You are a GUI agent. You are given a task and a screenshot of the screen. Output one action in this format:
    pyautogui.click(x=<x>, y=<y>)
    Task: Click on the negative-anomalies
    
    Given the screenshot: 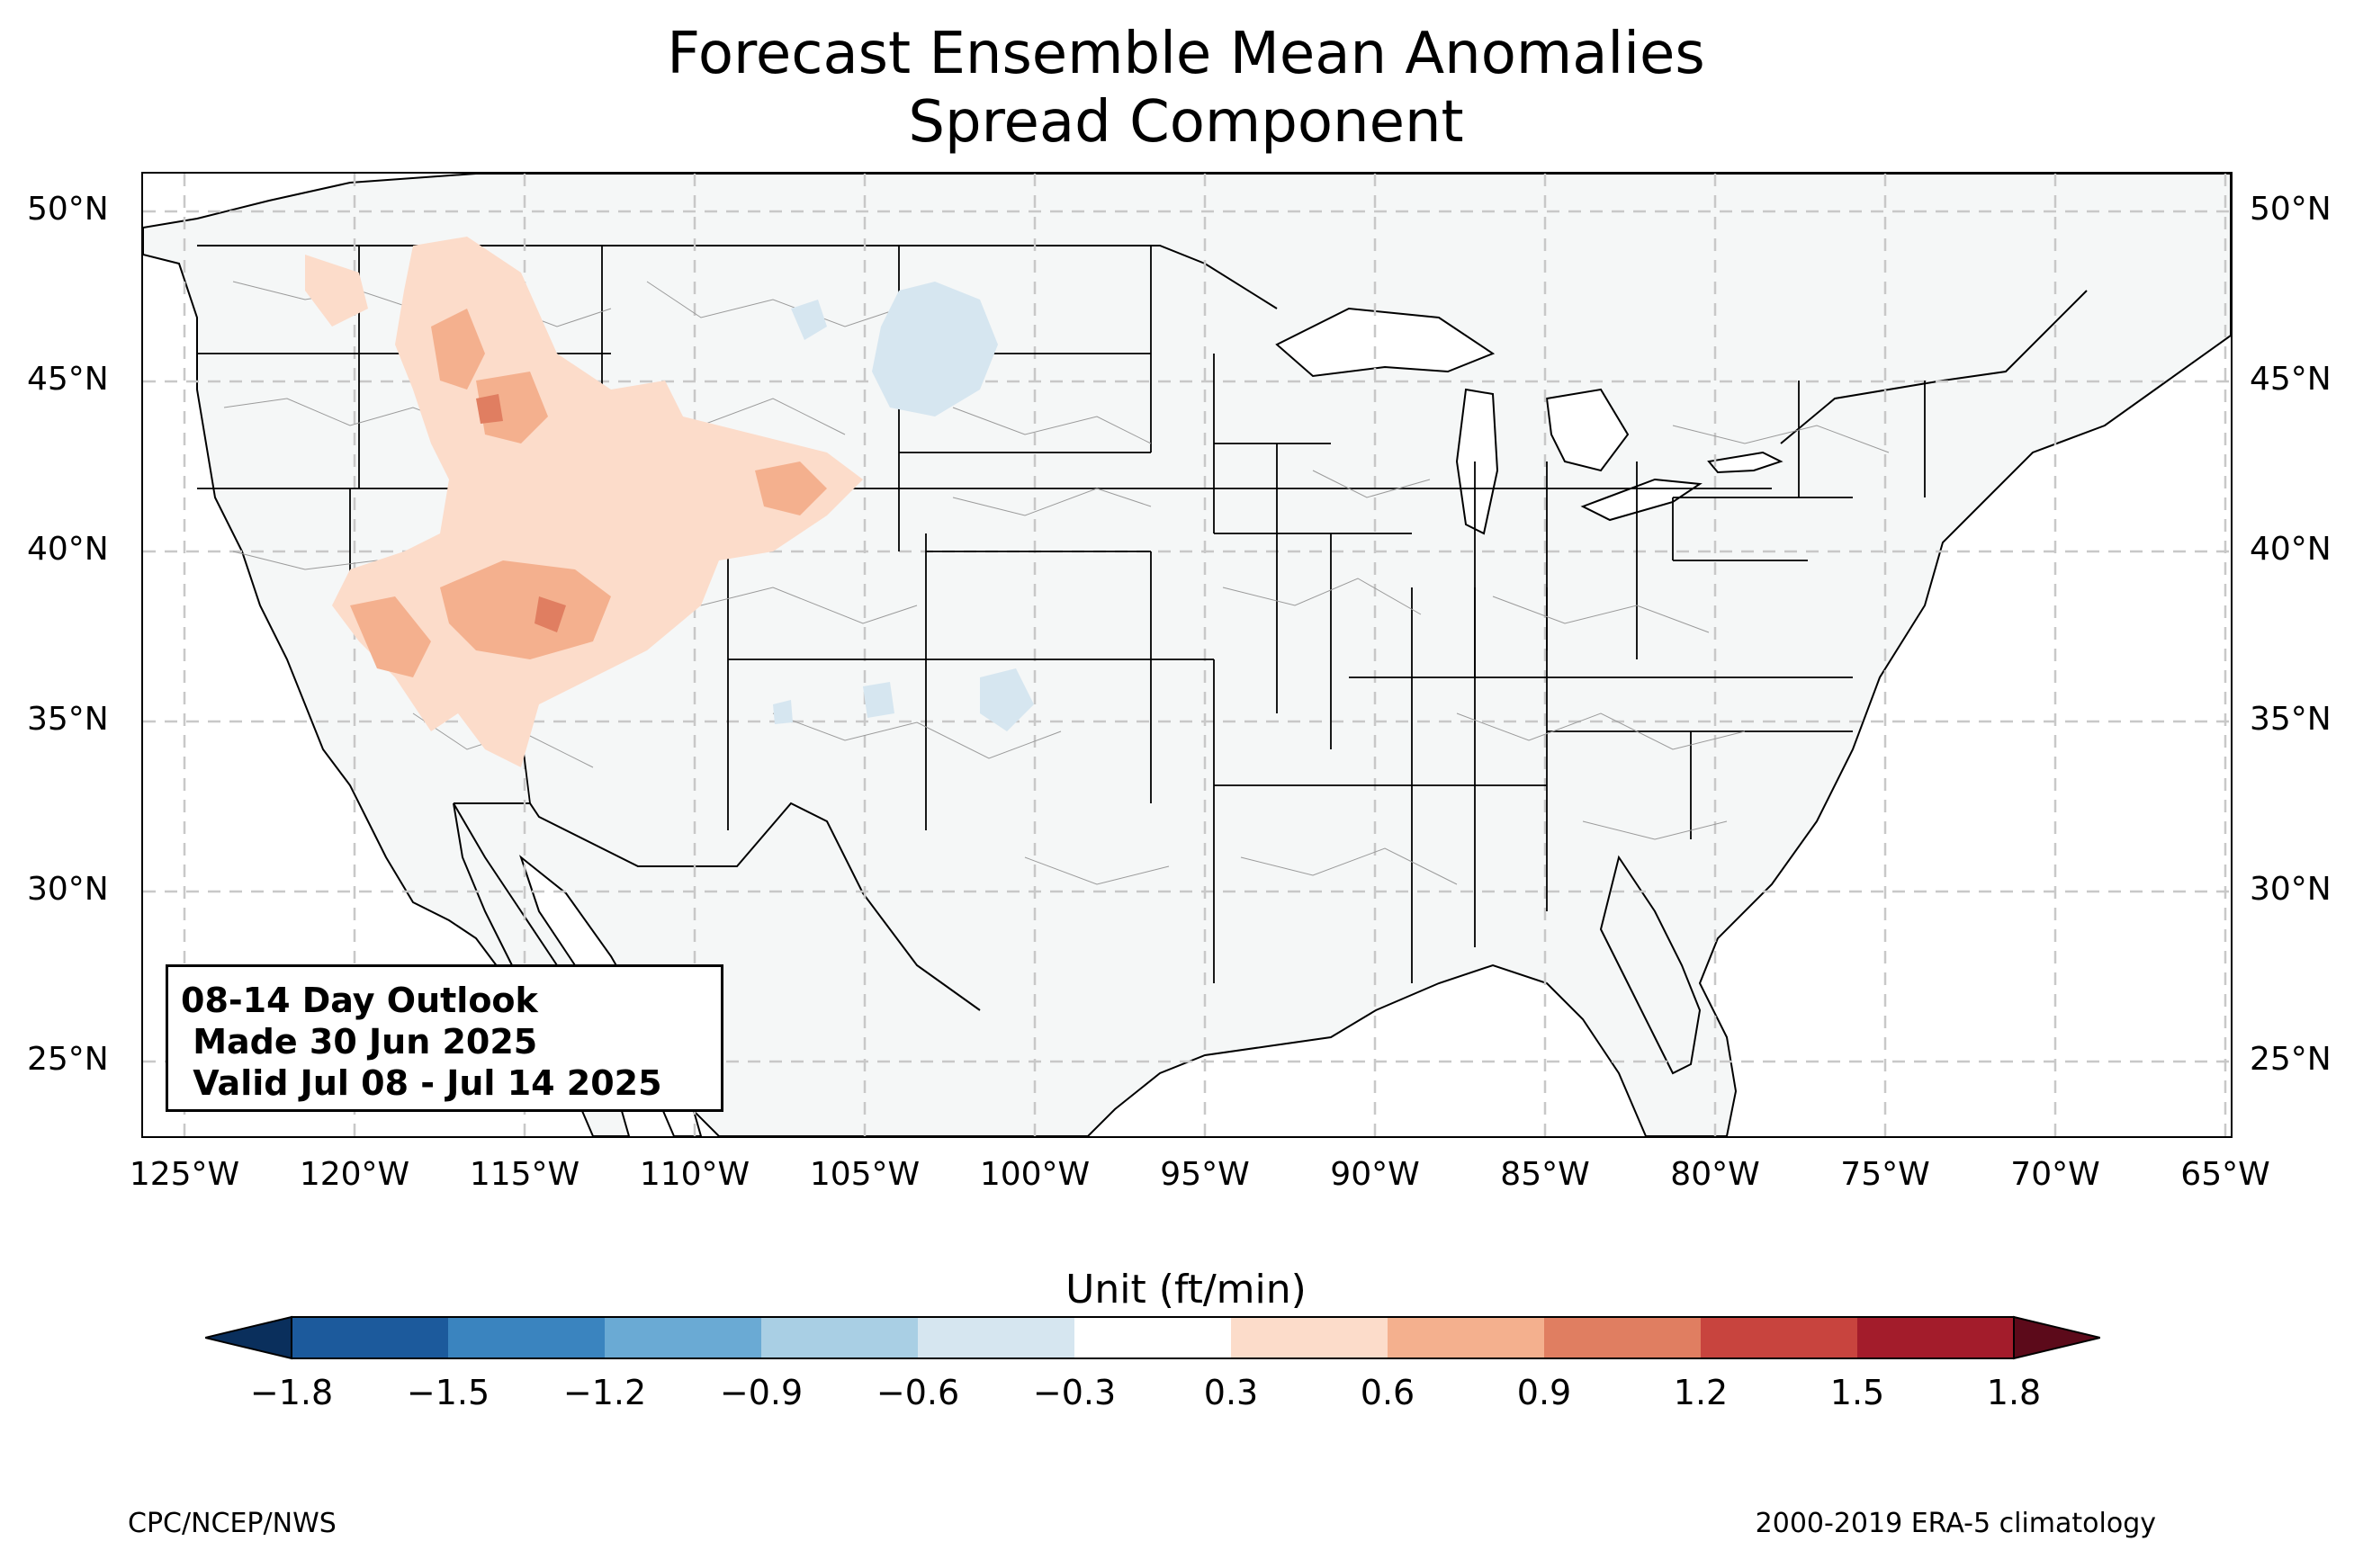 What is the action you would take?
    pyautogui.click(x=904, y=506)
    